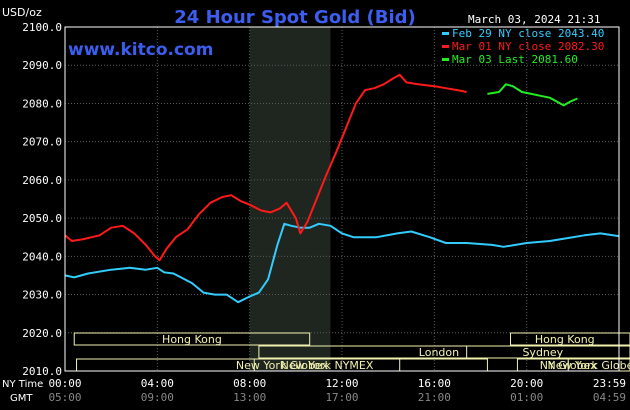 The image size is (630, 410). Describe the element at coordinates (42, 27) in the screenshot. I see `y-tick-label: 2100.0` at that location.